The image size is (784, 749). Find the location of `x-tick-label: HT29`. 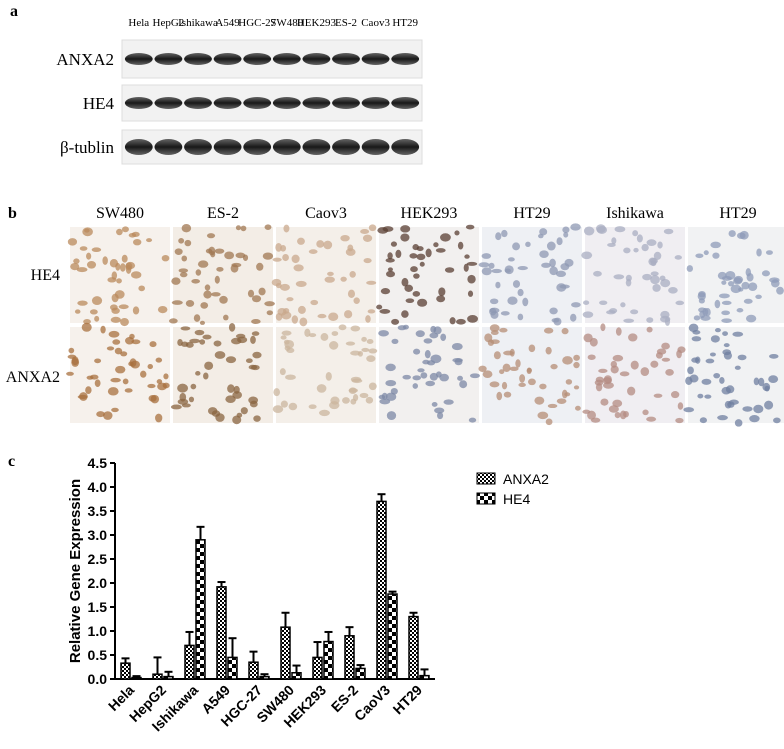

x-tick-label: HT29 is located at coordinates (408, 700).